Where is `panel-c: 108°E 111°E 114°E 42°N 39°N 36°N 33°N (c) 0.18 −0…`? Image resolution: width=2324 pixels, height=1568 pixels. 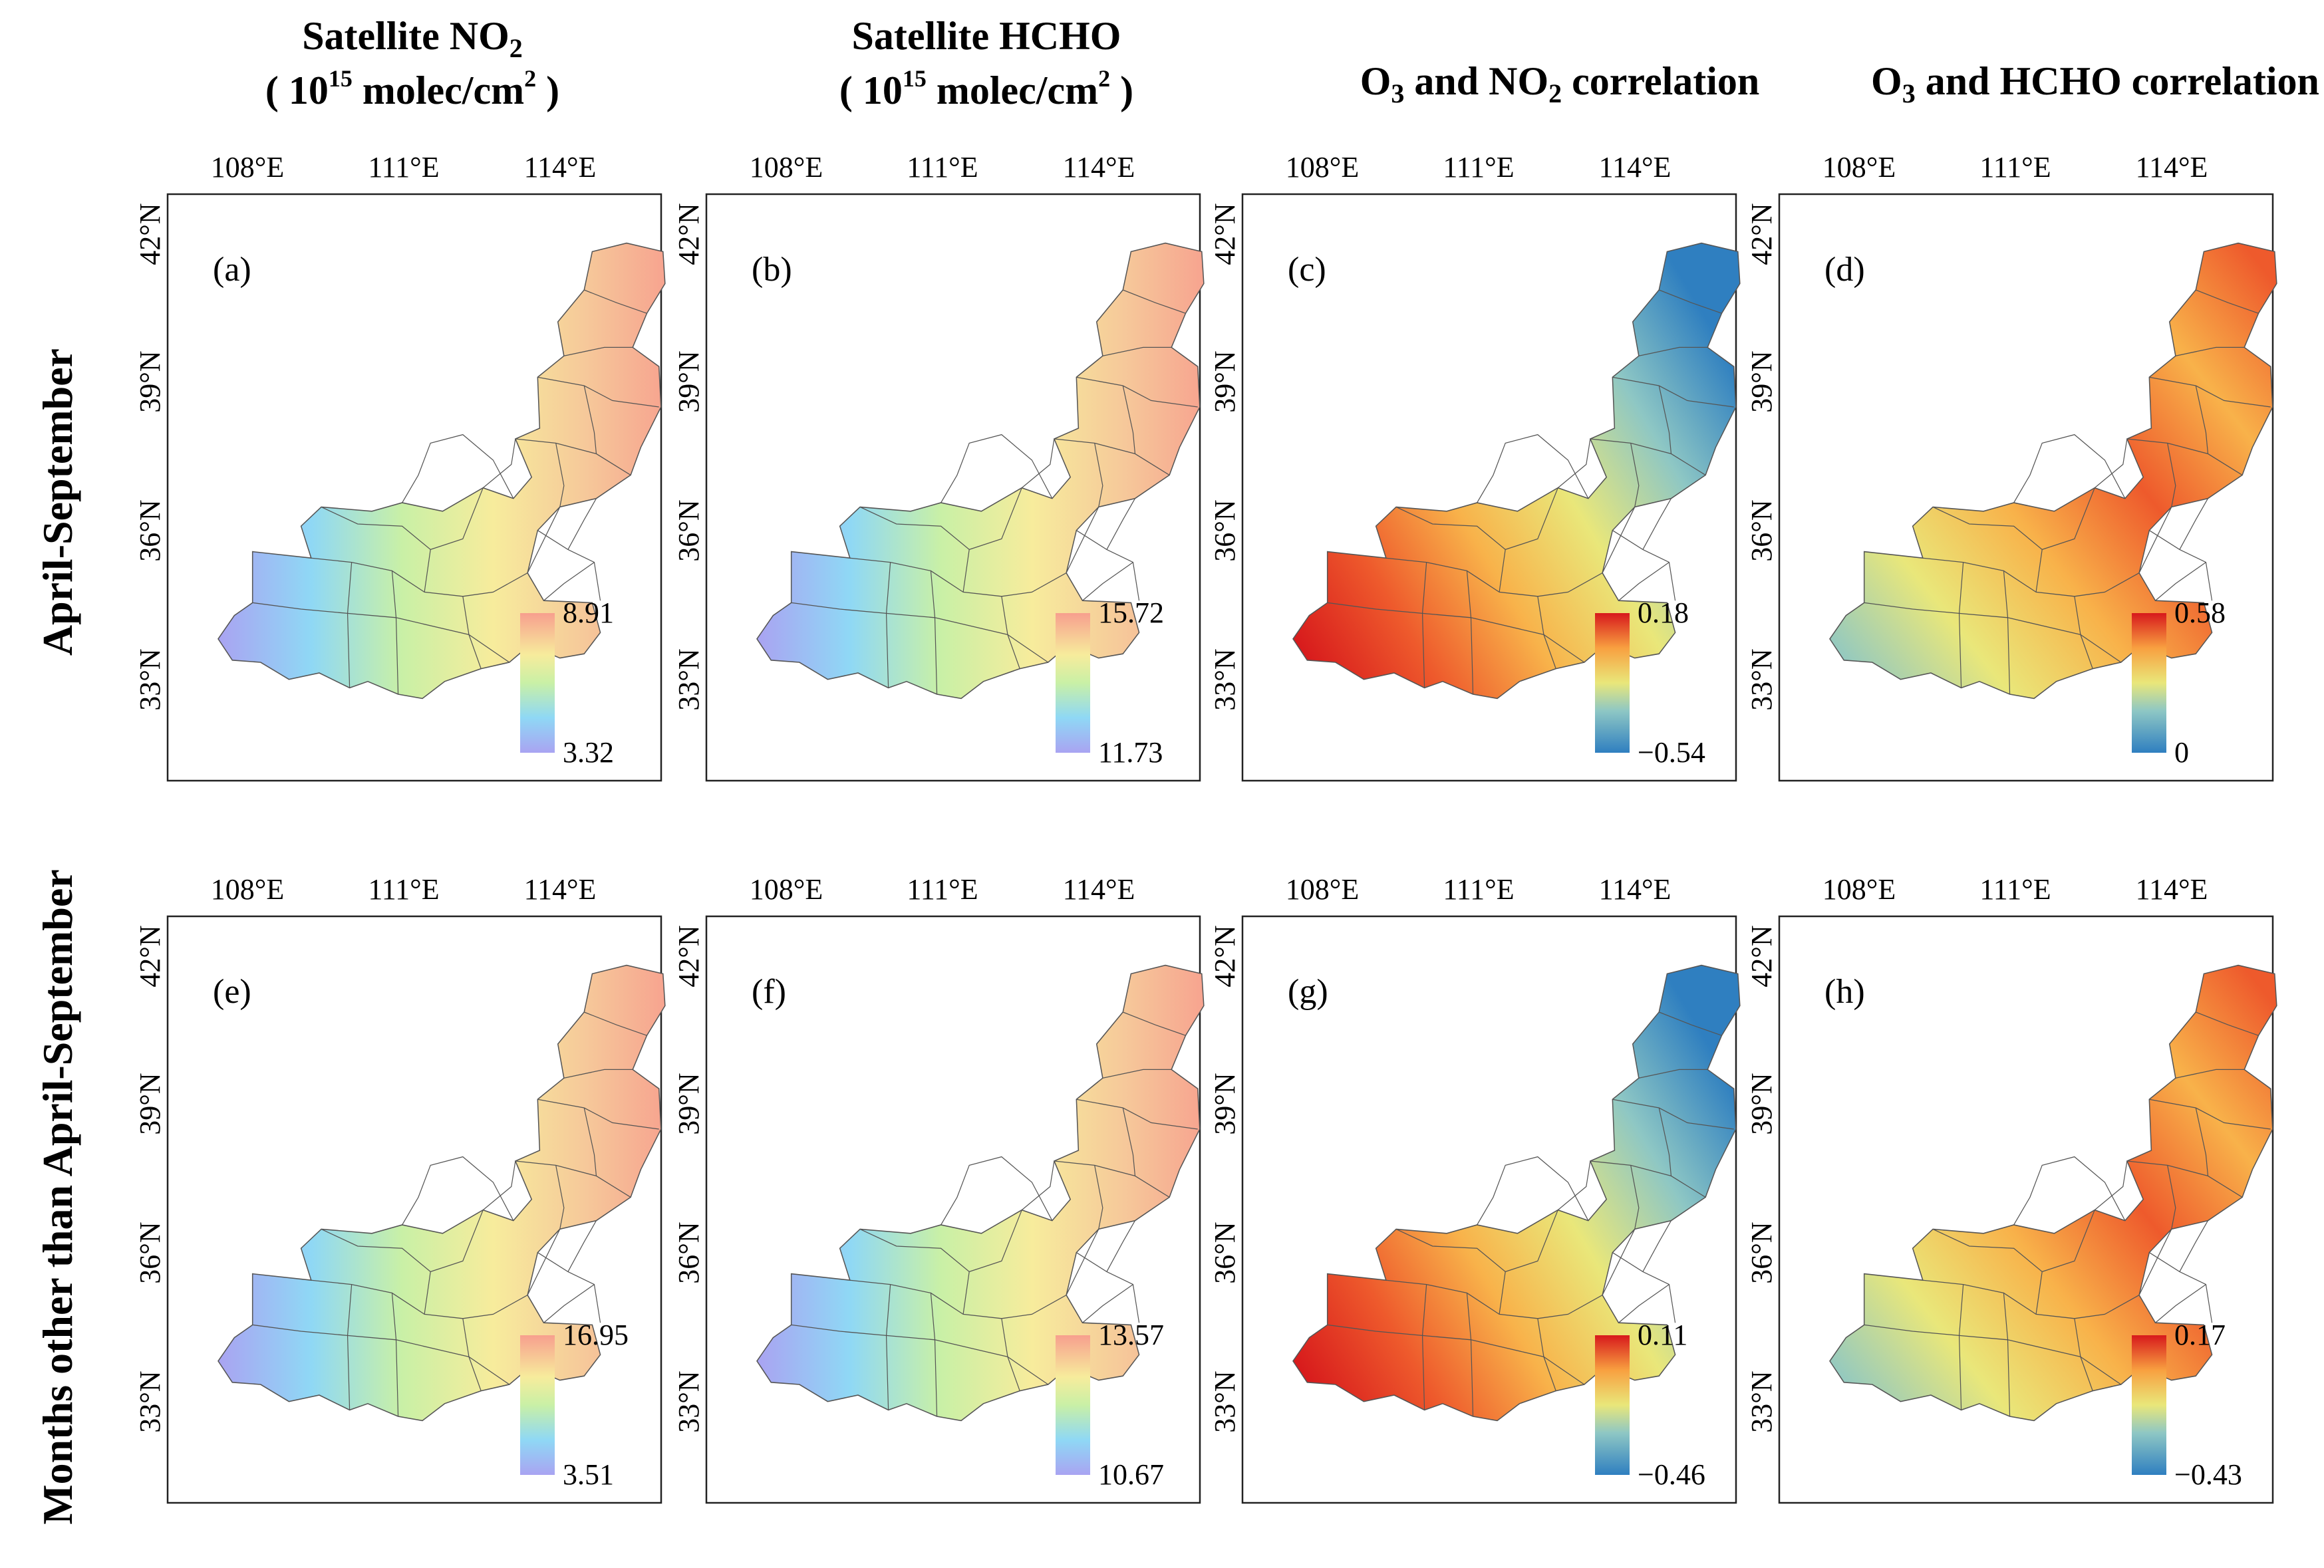 panel-c: 108°E 111°E 114°E 42°N 39°N 36°N 33°N (c) 0.18 −0… is located at coordinates (1475, 466).